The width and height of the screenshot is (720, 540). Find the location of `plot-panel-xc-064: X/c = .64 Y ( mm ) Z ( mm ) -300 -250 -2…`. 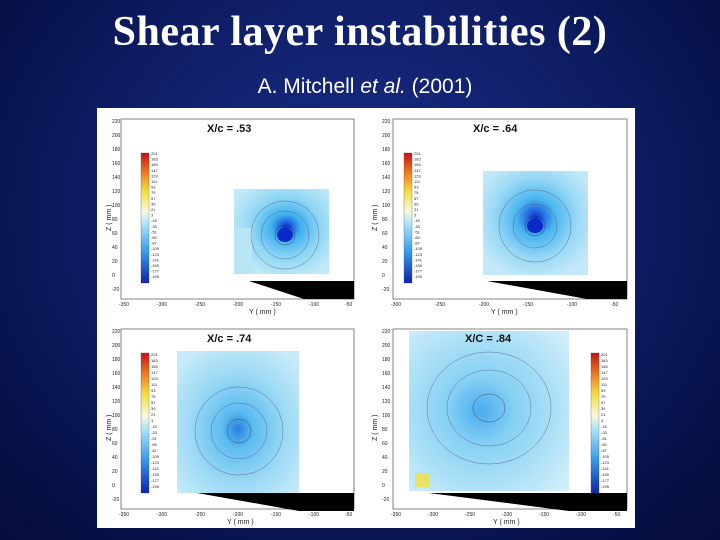

plot-panel-xc-064: X/c = .64 Y ( mm ) Z ( mm ) -300 -250 -2… is located at coordinates (501, 215).